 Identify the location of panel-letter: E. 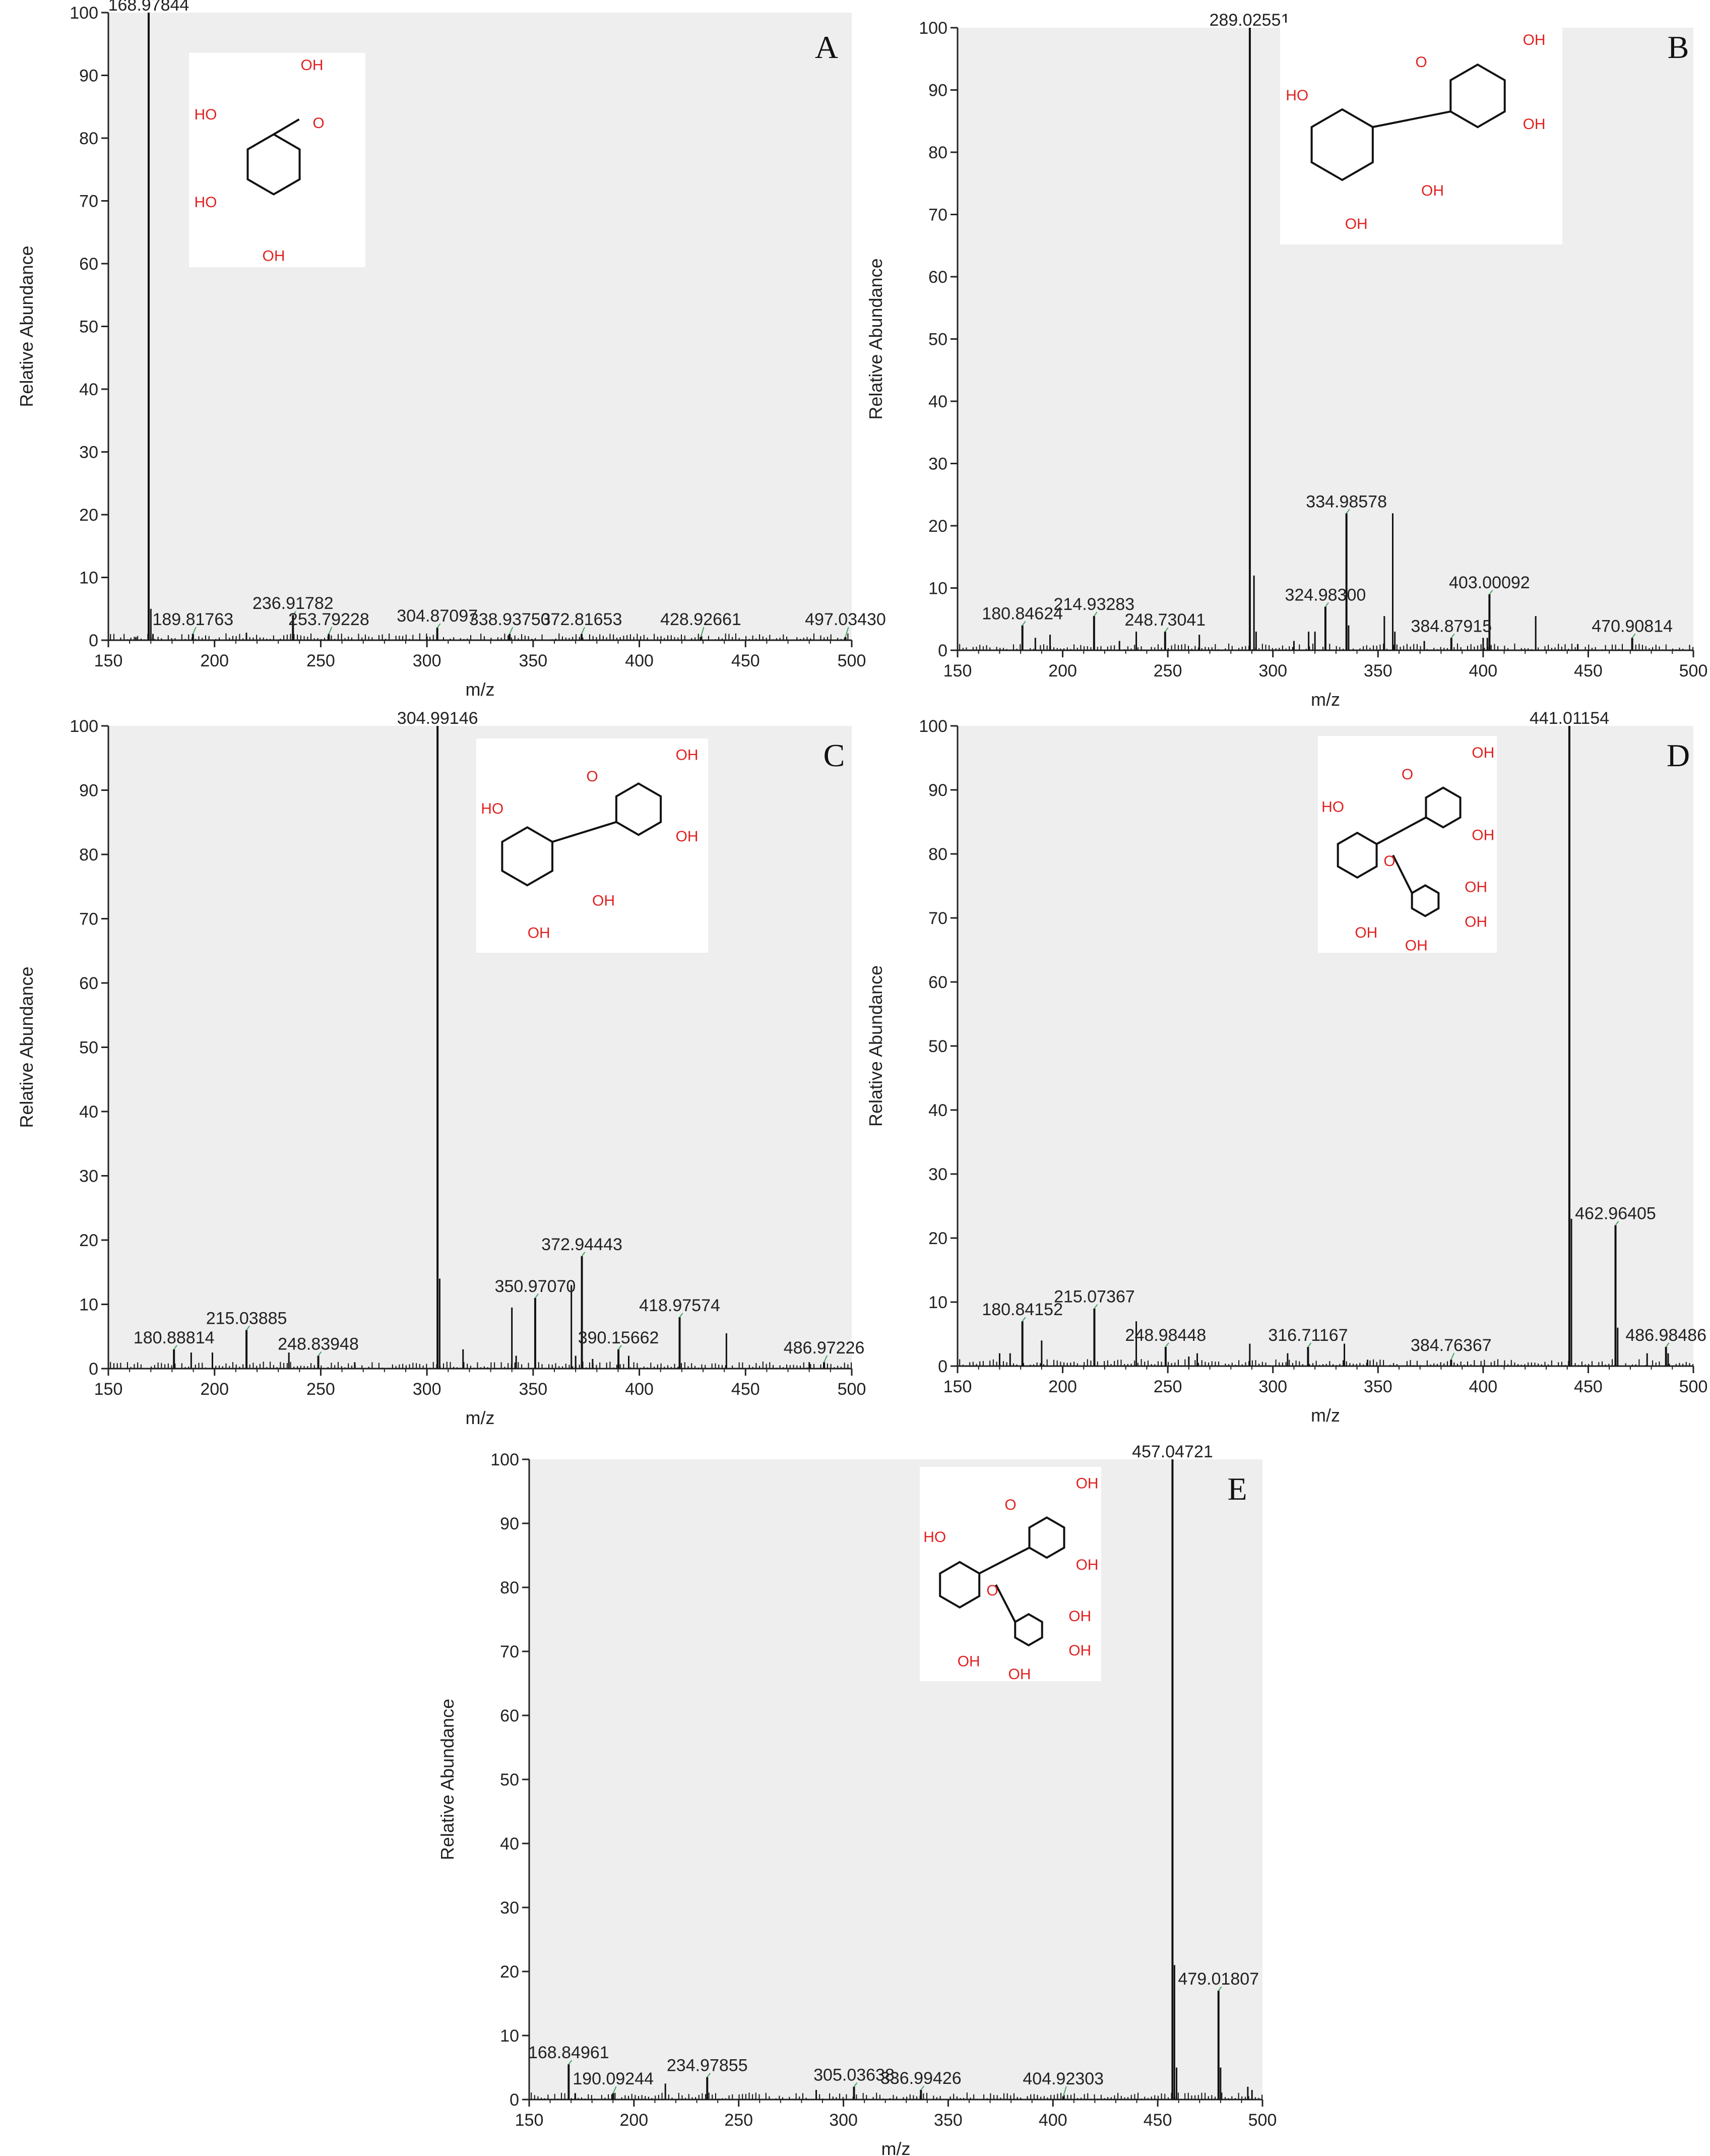
(1237, 1489).